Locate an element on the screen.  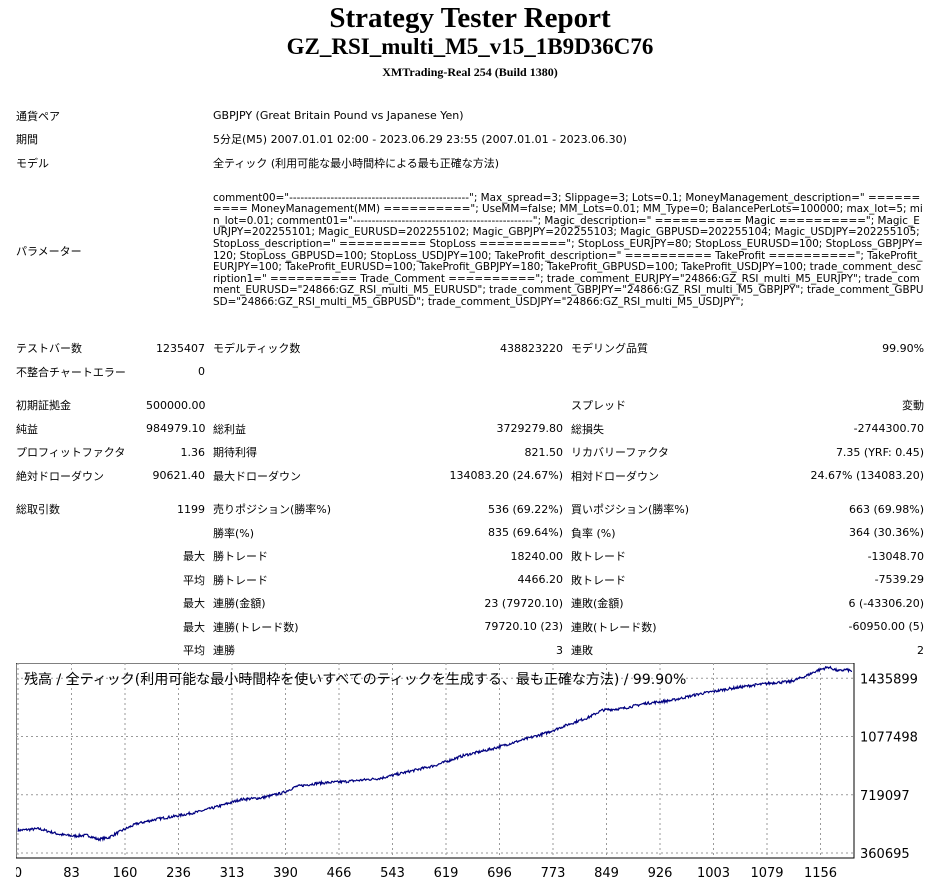
largest-loss-value: -13048.70 is located at coordinates (896, 556).